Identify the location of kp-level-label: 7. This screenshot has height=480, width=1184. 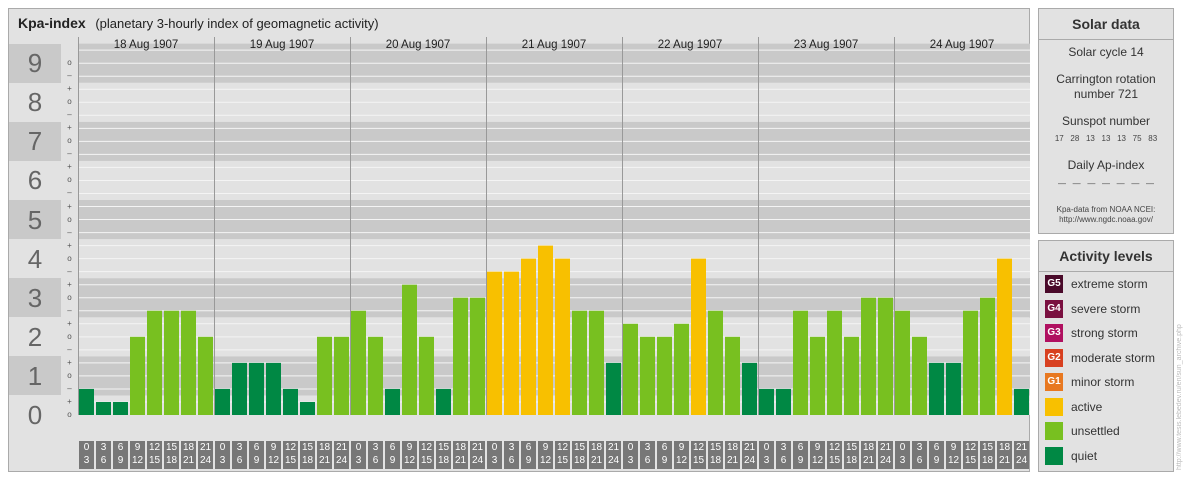
(35, 141).